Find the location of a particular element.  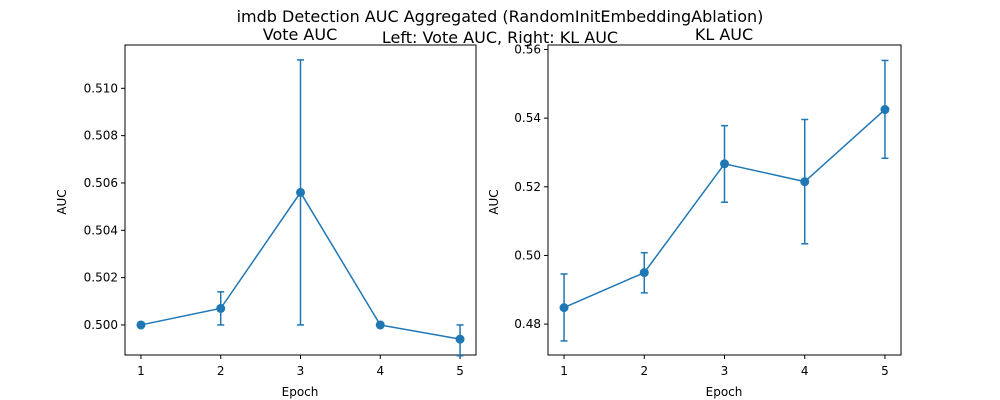

kl-auc-y-tick-label: 0.50 is located at coordinates (527, 255).